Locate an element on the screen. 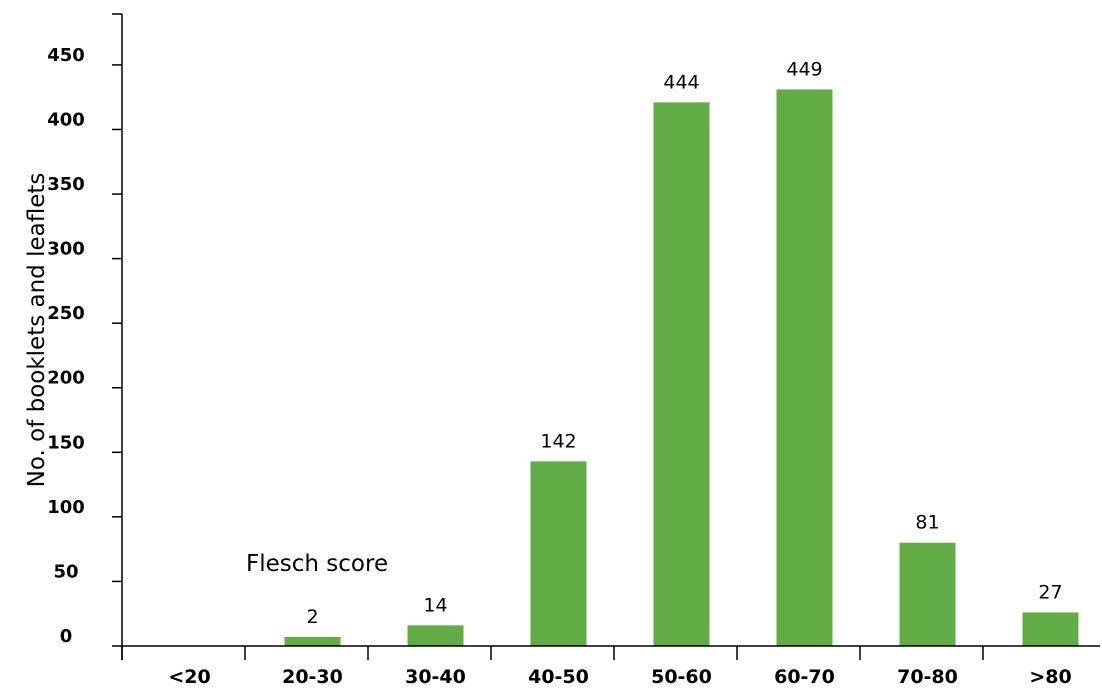  y-tick-label: 250 is located at coordinates (66, 313).